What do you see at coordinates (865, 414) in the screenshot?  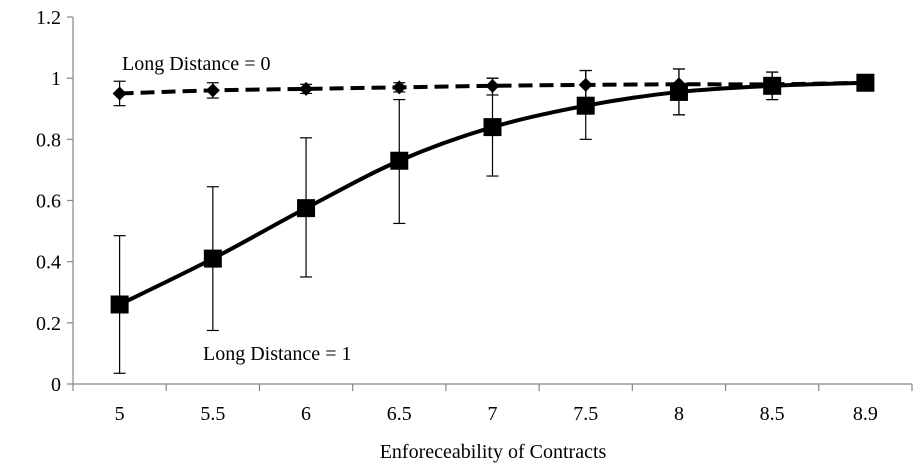 I see `x-tick-label: 8.9` at bounding box center [865, 414].